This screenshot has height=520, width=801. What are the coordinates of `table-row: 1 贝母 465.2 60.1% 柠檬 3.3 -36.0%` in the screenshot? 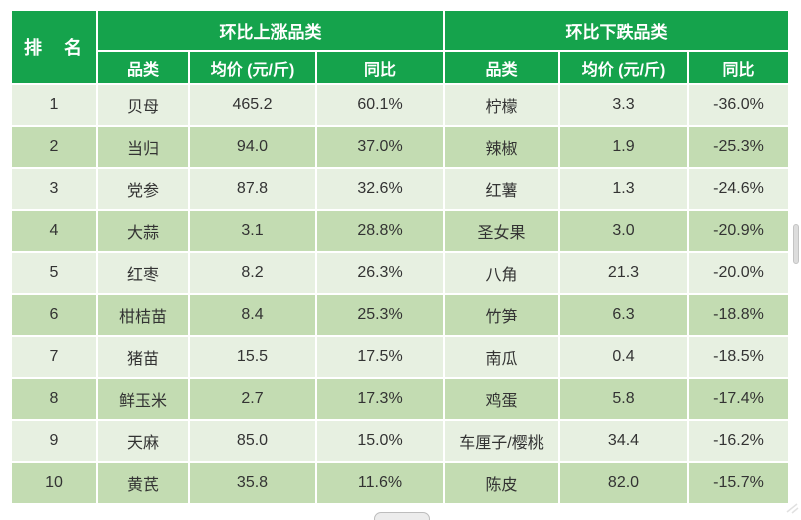 It's located at (400, 105).